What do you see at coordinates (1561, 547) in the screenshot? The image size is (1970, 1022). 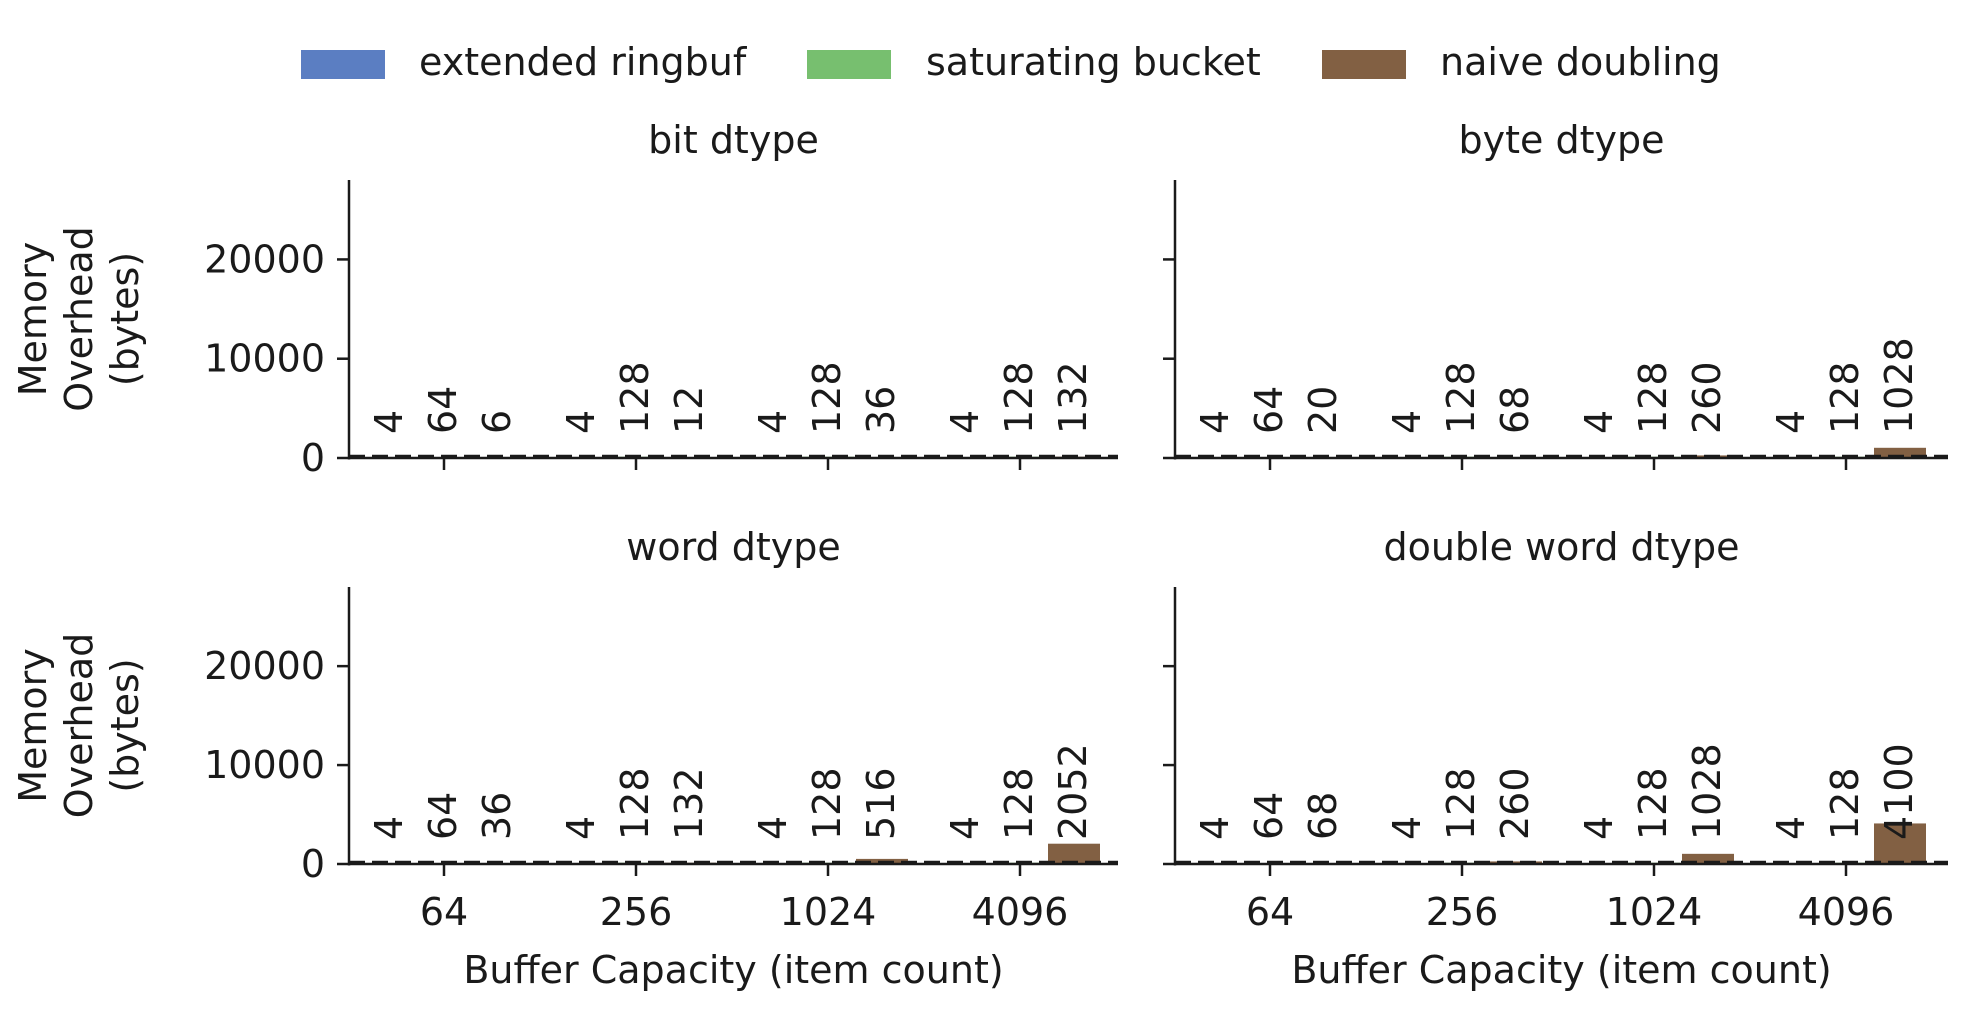 I see `panel-title: double word dtype` at bounding box center [1561, 547].